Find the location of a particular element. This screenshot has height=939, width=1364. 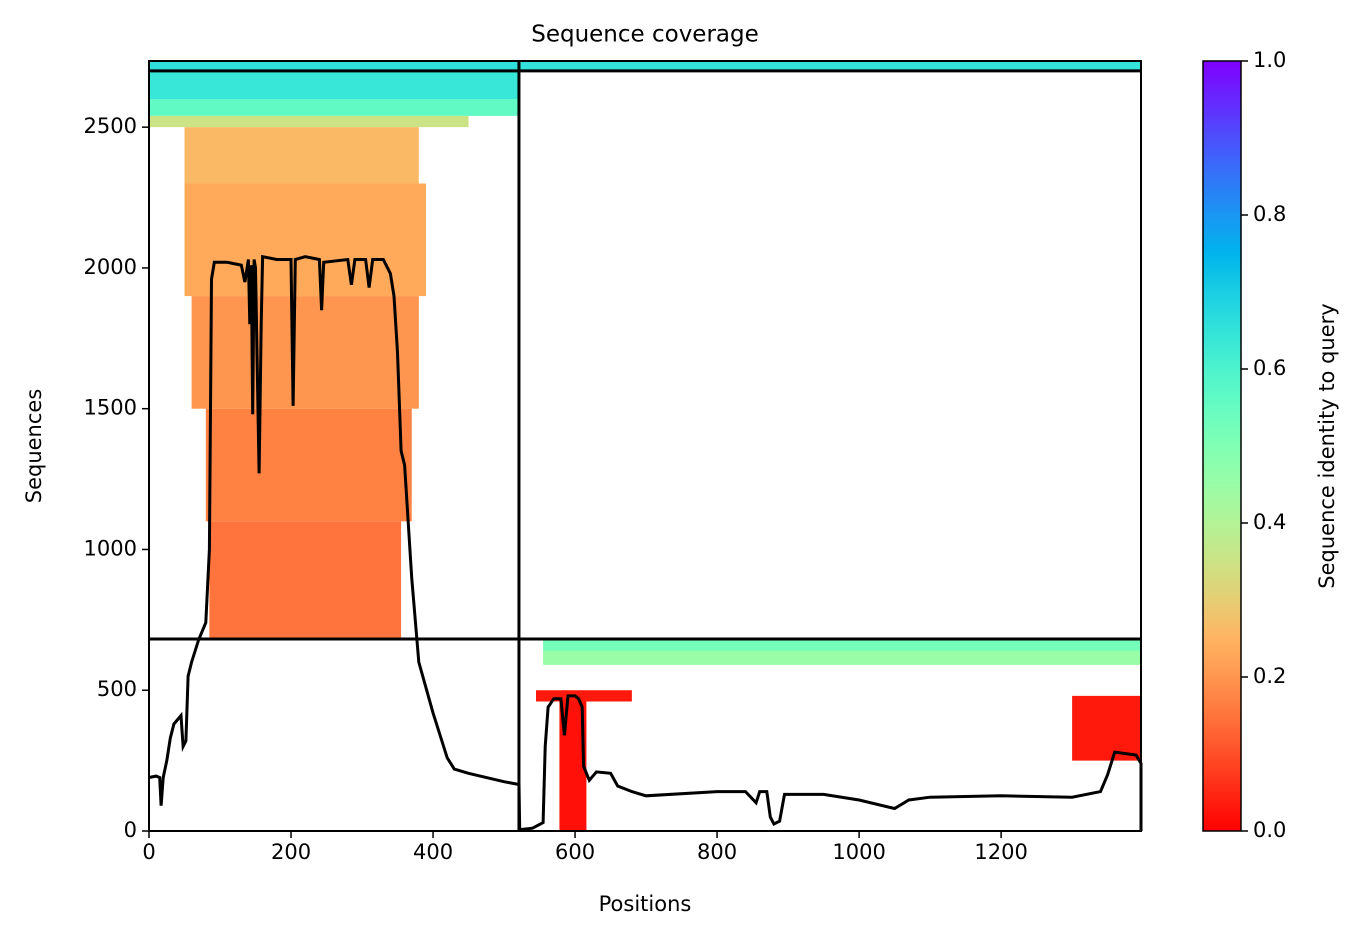

colorbar-tick-label: 0.0 is located at coordinates (1269, 830).